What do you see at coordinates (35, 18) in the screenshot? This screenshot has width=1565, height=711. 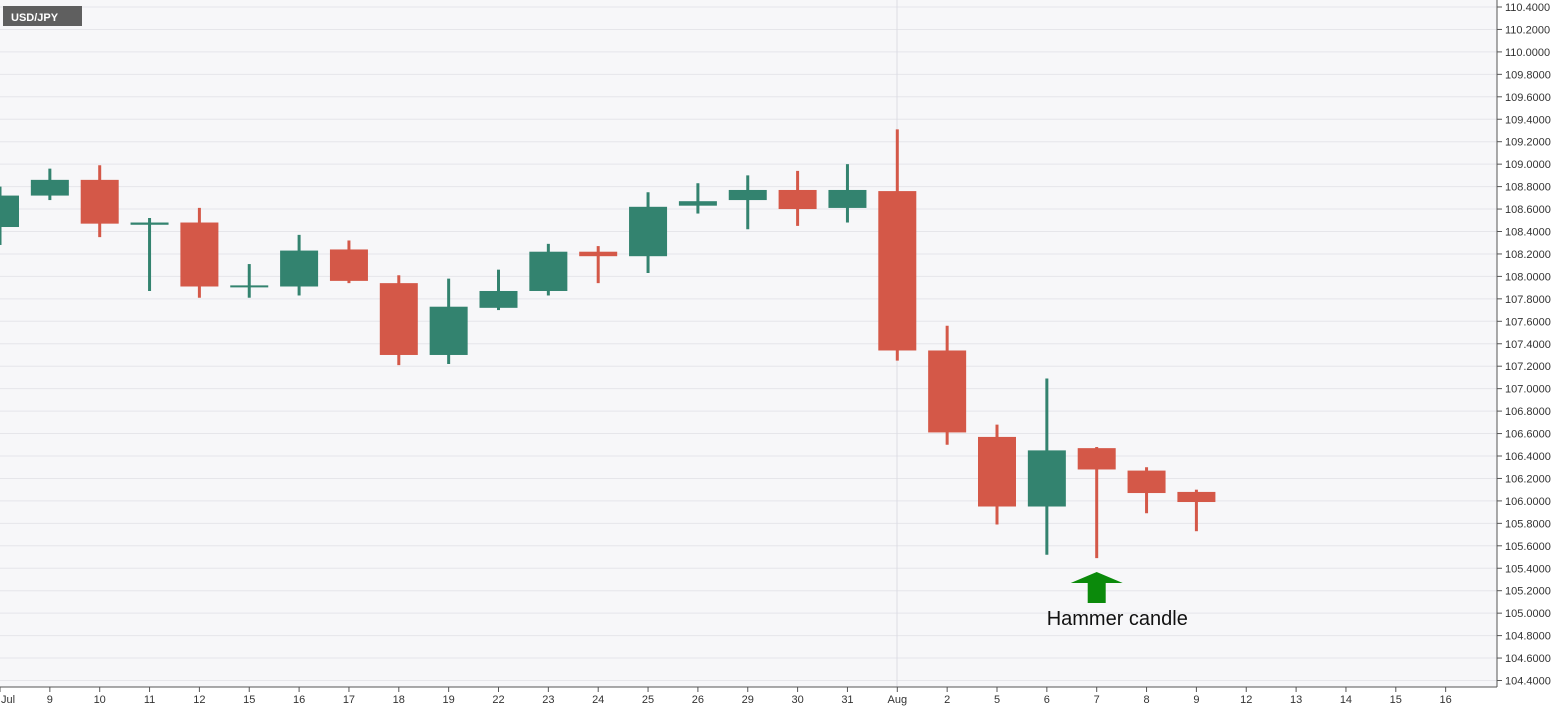 I see `symbol-label: USD/JPY` at bounding box center [35, 18].